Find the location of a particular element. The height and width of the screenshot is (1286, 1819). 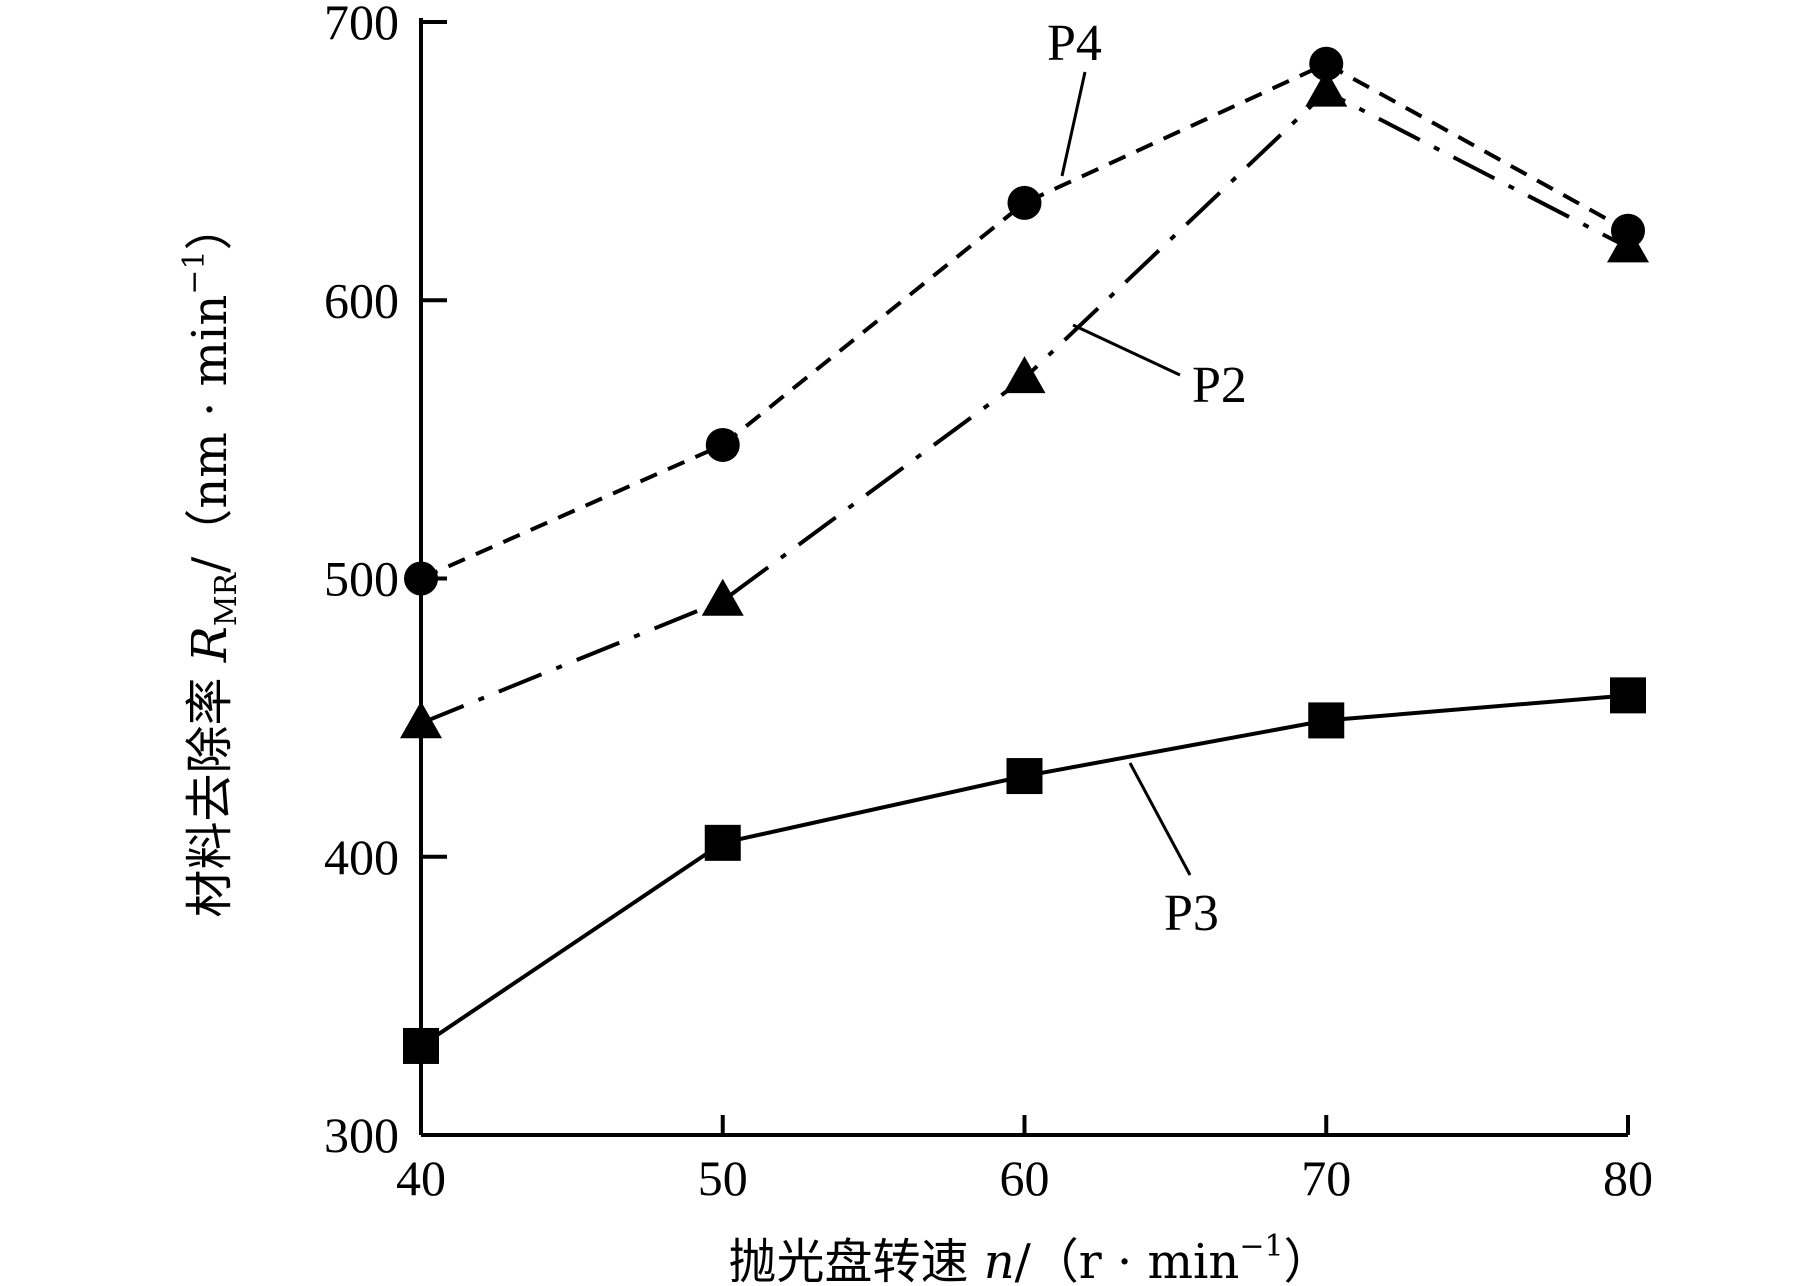

series-callouts: P4 P2 P3 is located at coordinates (1147, 478).